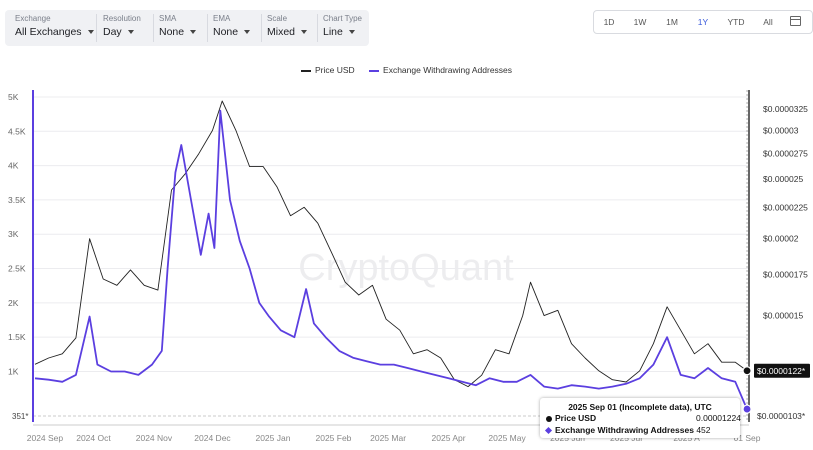  I want to click on legend-label-price: Price USD, so click(334, 70).